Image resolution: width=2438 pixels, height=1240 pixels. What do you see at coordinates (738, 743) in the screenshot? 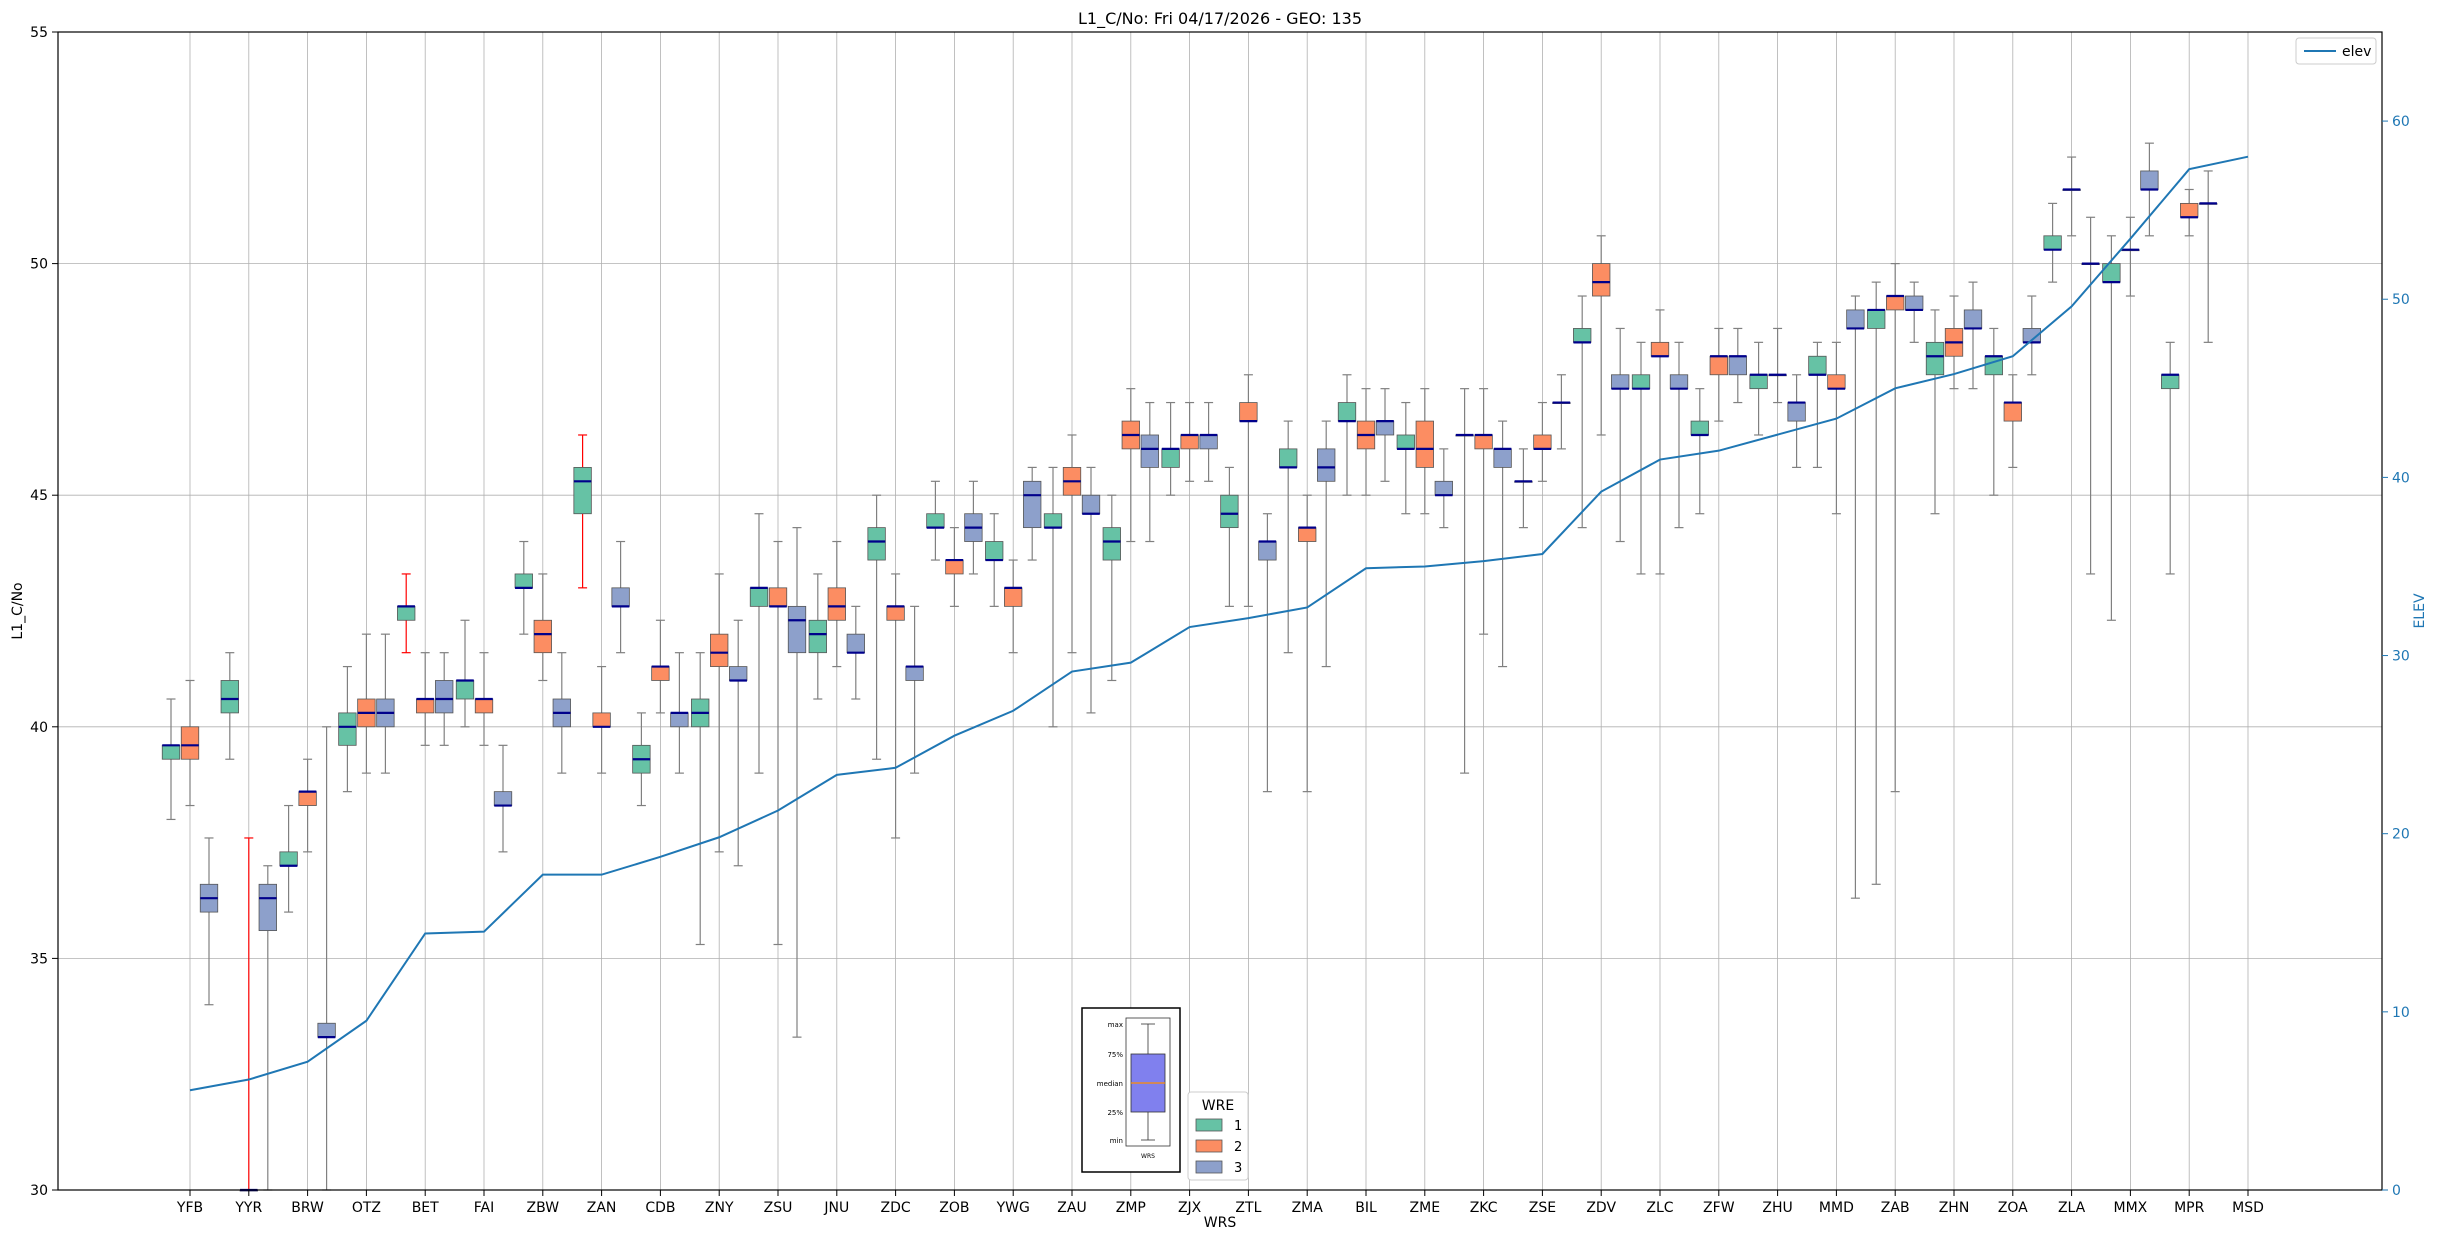
I see `box-zny-wre3` at bounding box center [738, 743].